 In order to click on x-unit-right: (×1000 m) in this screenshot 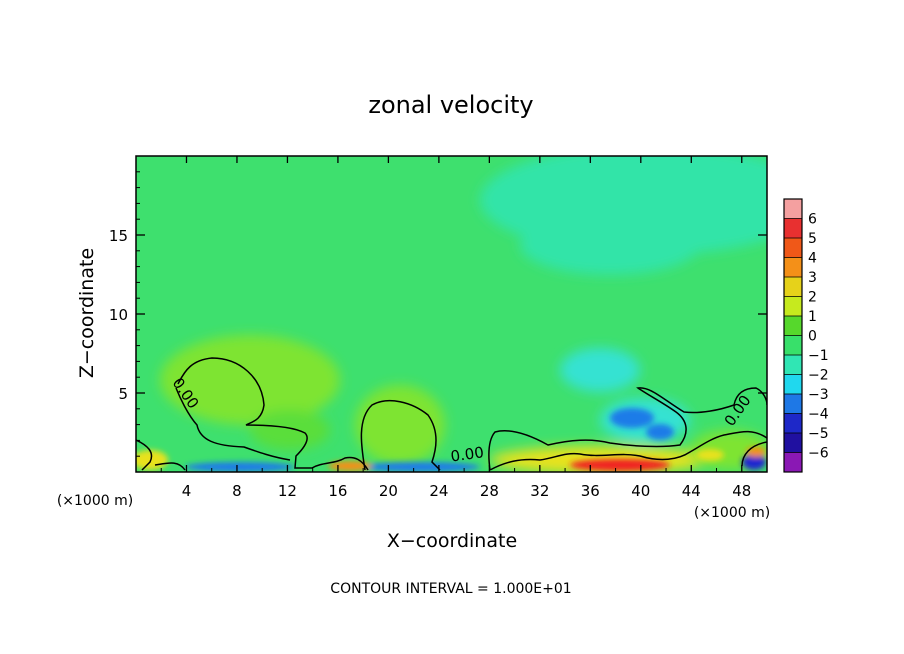, I will do `click(732, 513)`.